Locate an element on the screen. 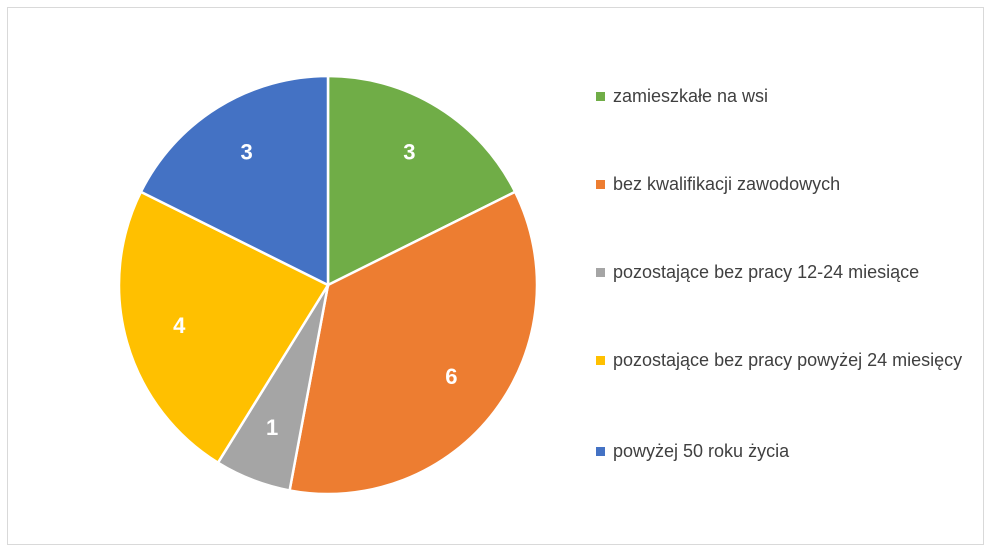  legend-item: zamieszkałe na wsi is located at coordinates (786, 96).